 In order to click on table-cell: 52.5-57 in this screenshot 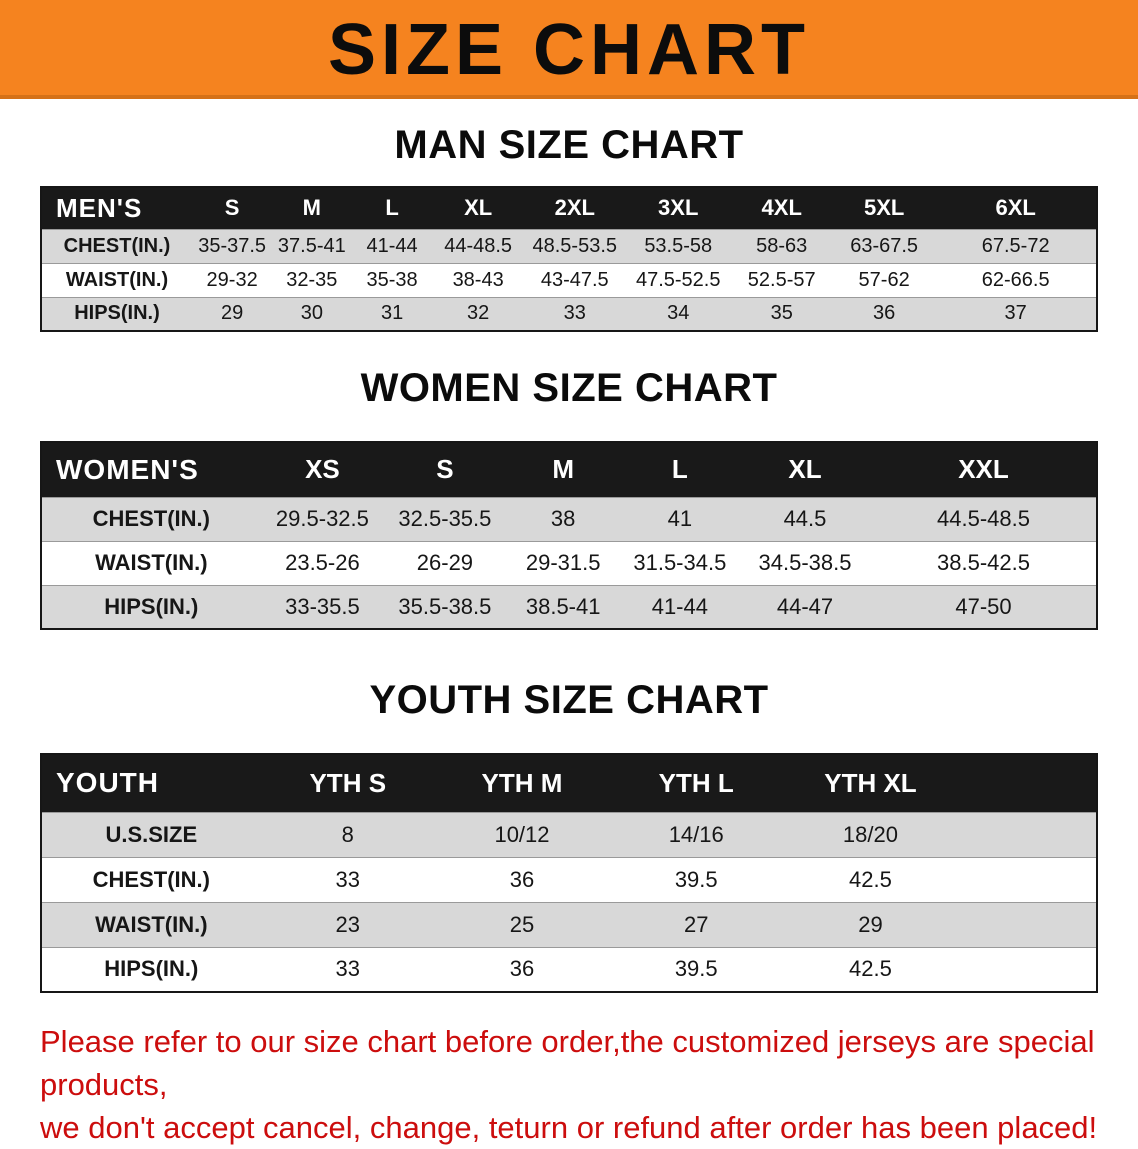, I will do `click(781, 279)`.